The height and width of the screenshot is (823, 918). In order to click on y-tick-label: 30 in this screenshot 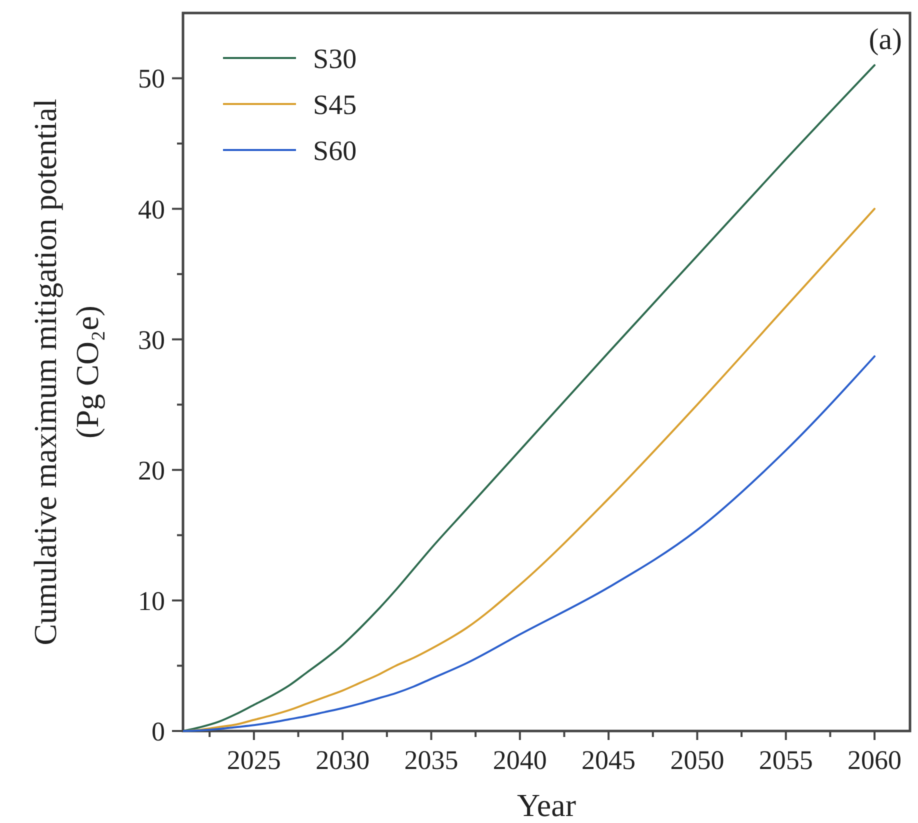, I will do `click(151, 339)`.